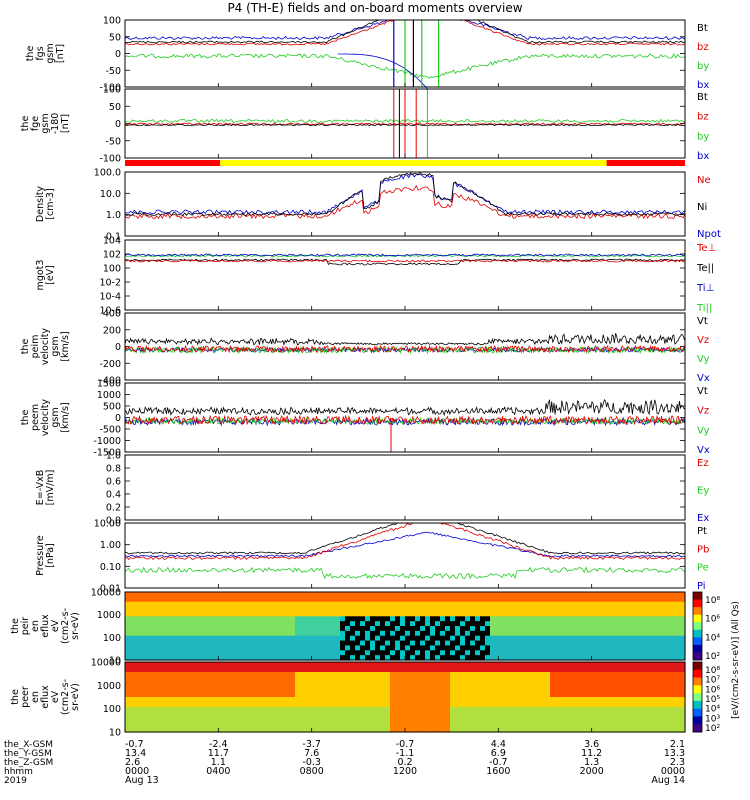  I want to click on position-row-label: the_Z-GSM, so click(28, 763).